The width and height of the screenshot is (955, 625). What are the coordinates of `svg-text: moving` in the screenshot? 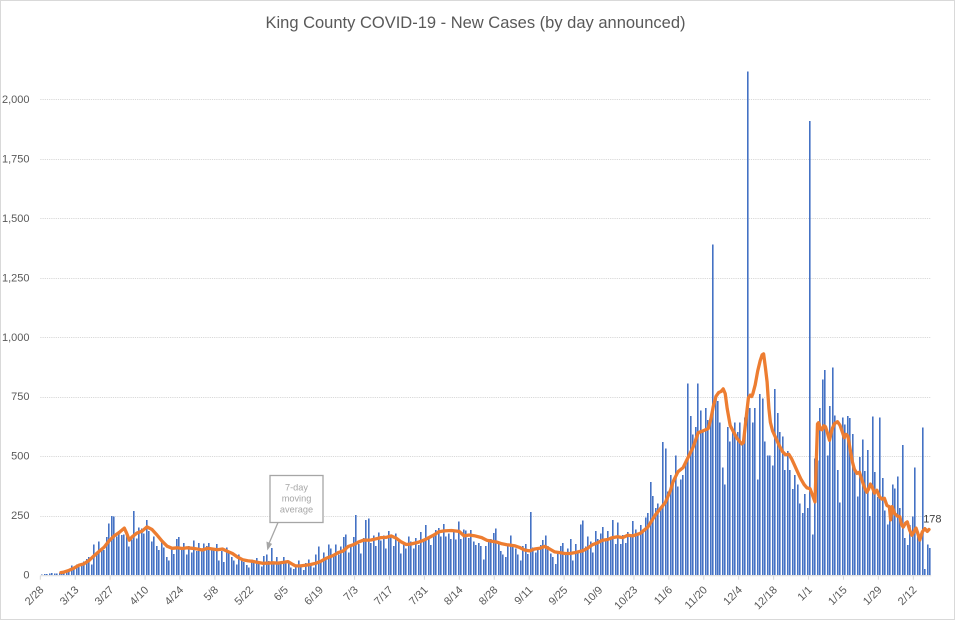 It's located at (297, 499).